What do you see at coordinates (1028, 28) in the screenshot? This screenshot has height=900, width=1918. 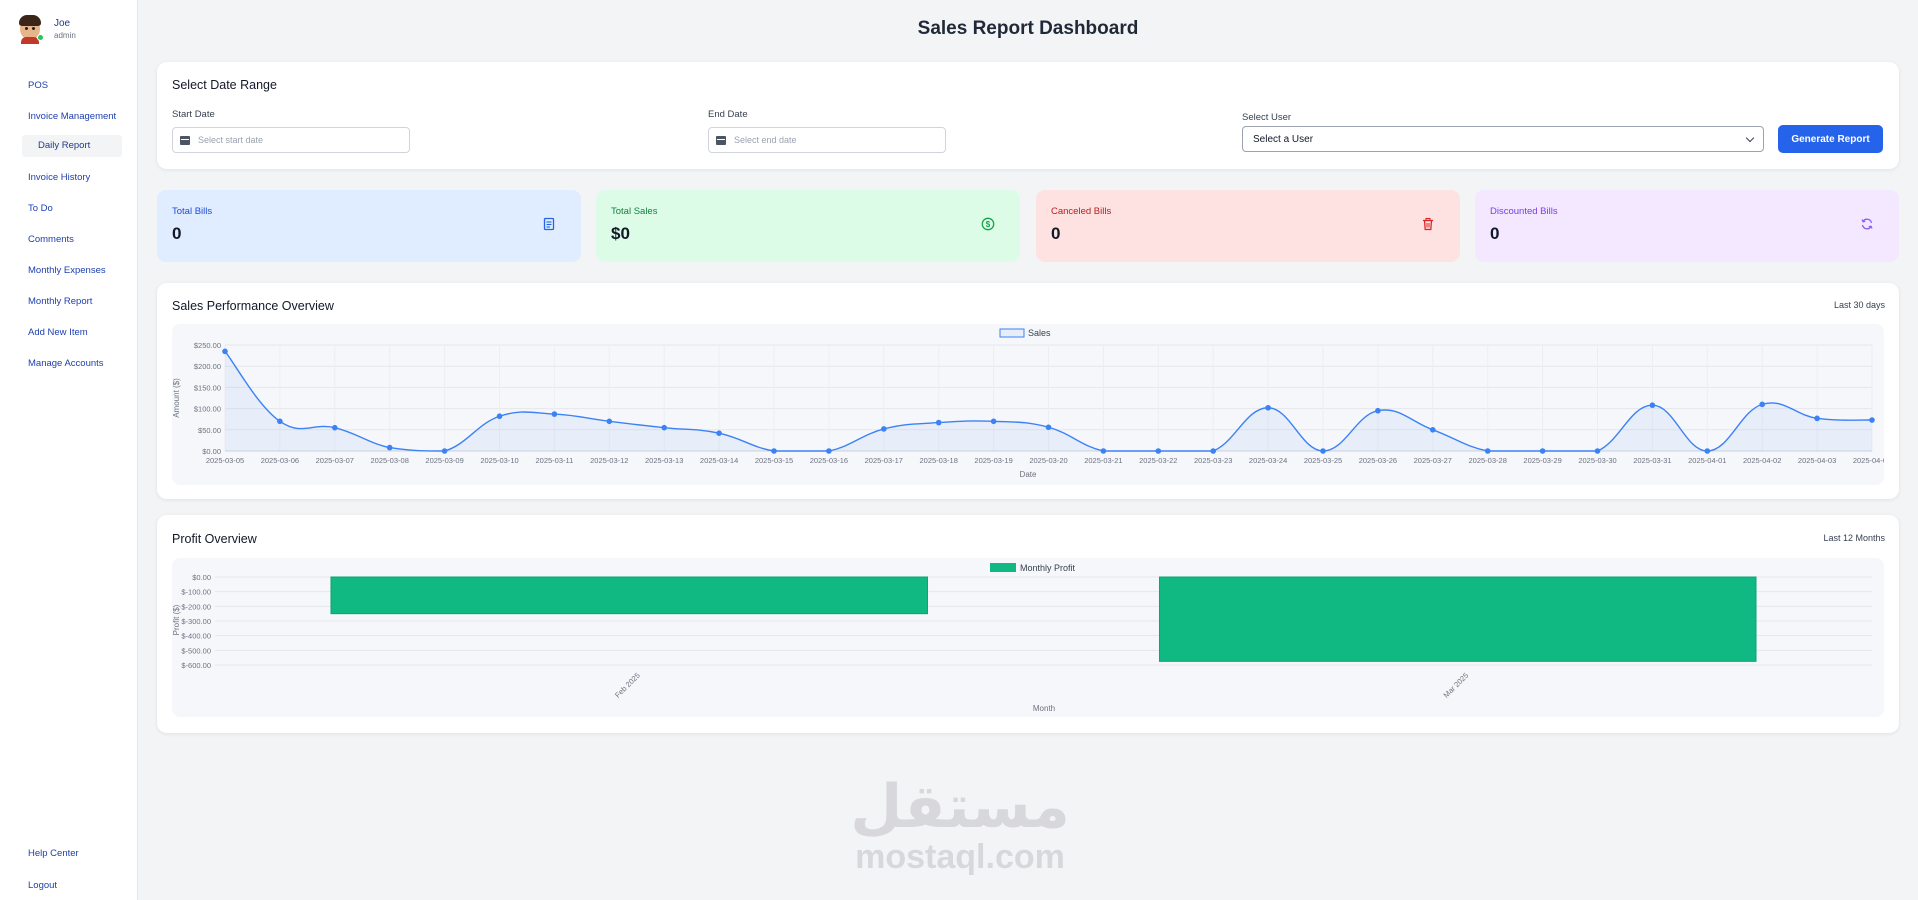 I see `page-title: Sales Report Dashboard` at bounding box center [1028, 28].